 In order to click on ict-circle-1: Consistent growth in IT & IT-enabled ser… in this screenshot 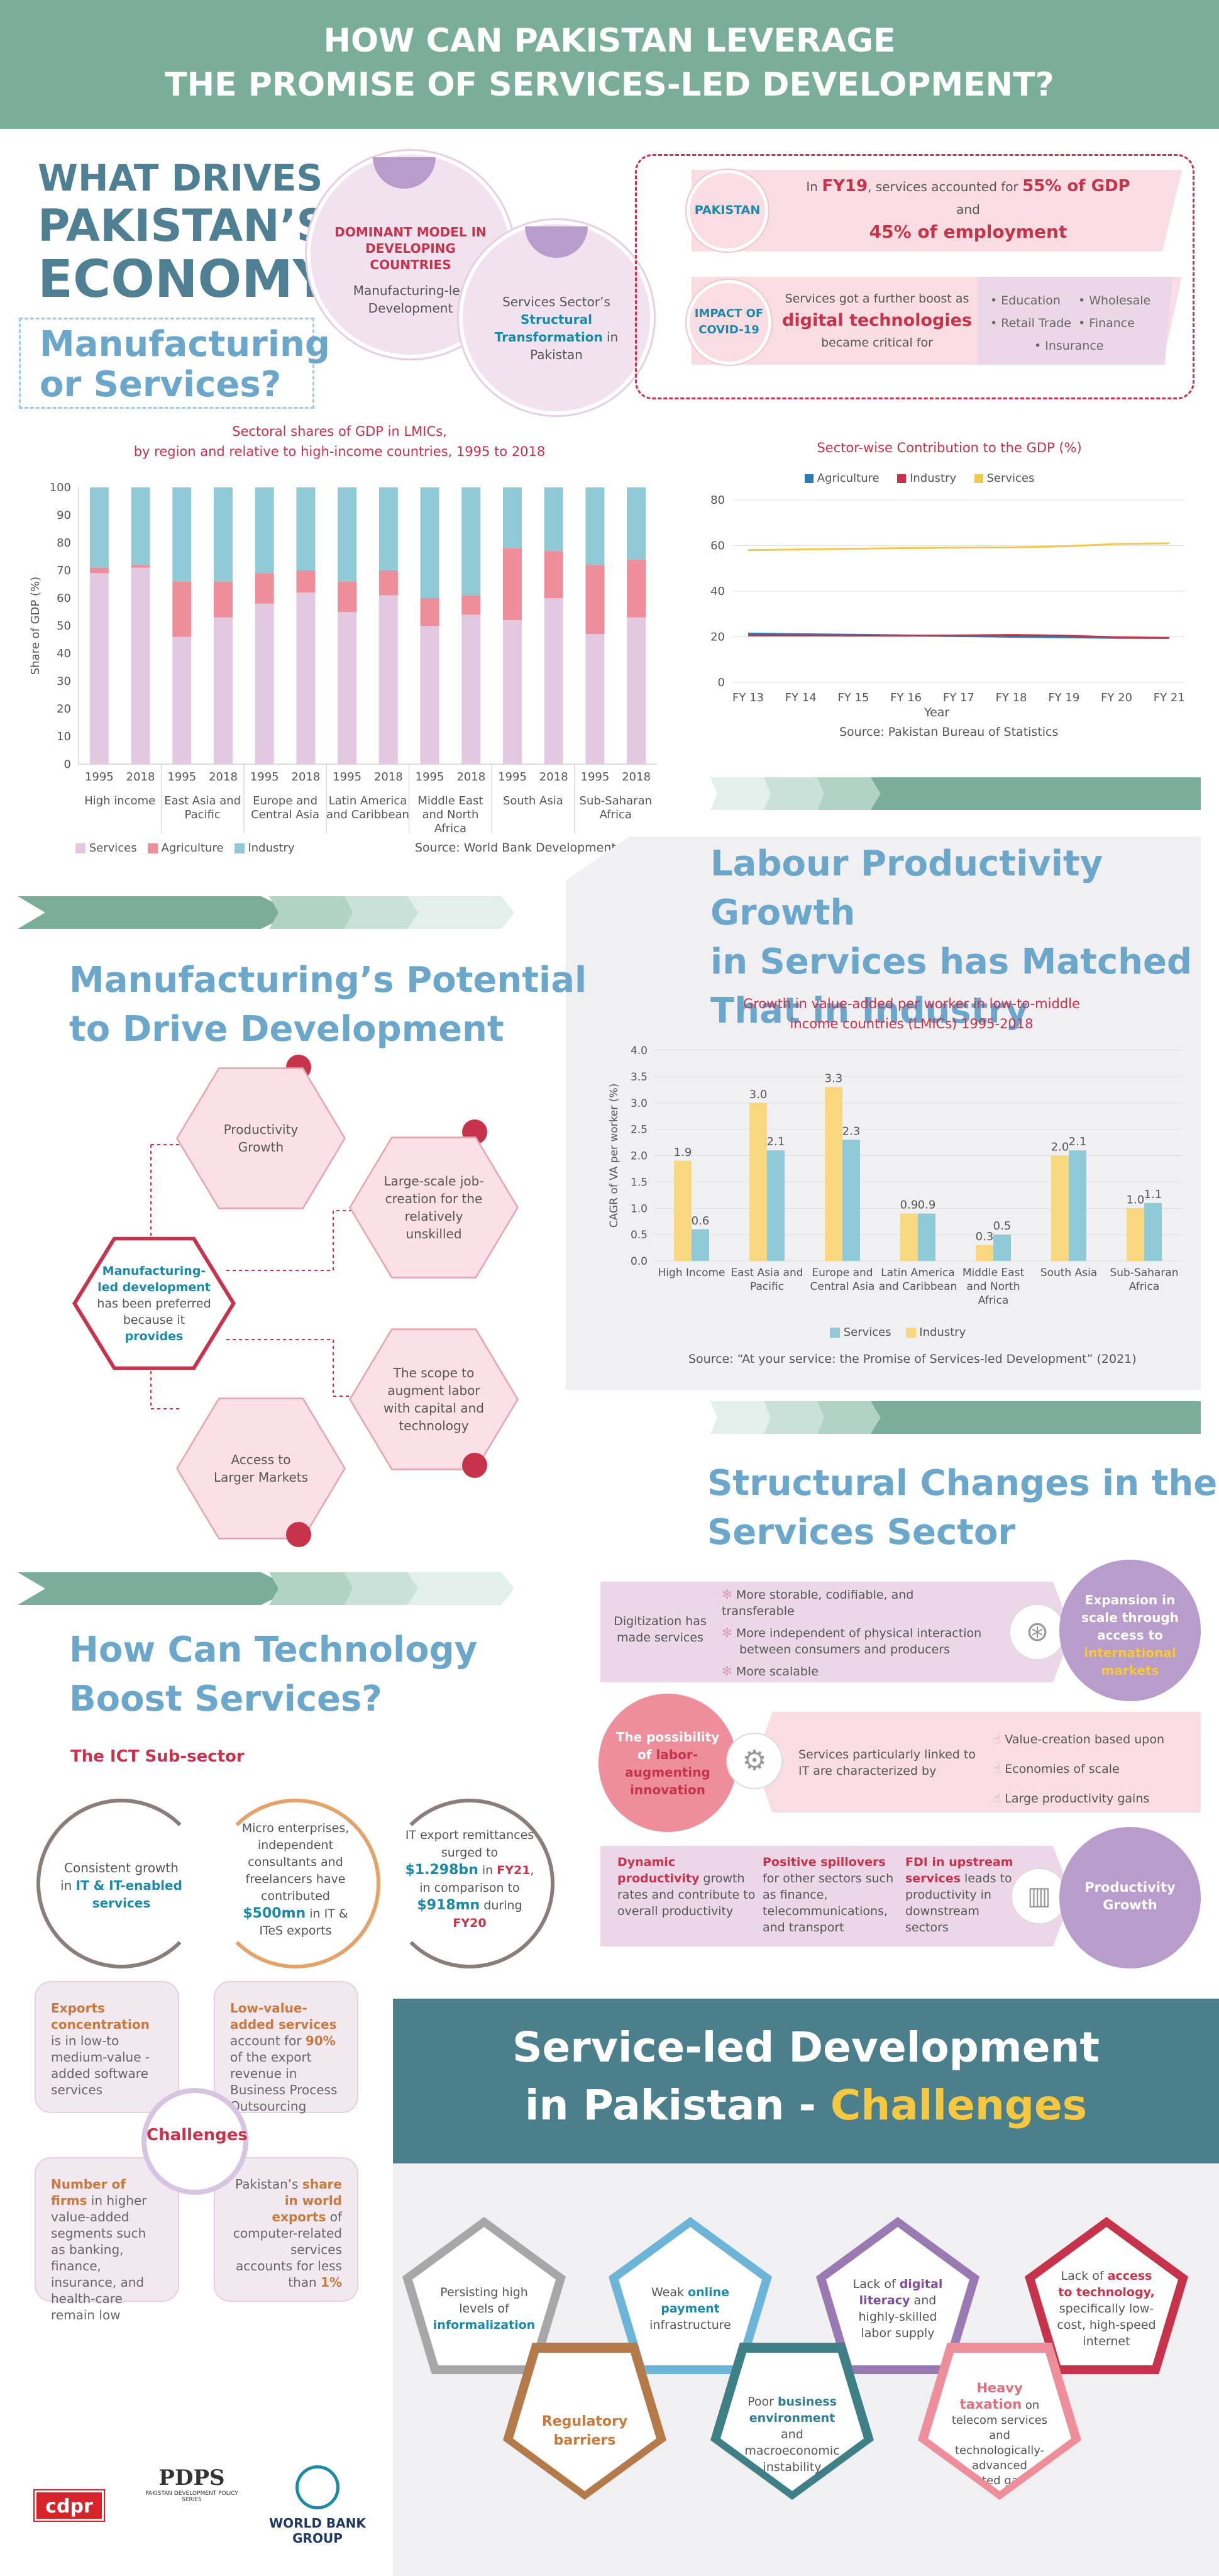, I will do `click(121, 1883)`.